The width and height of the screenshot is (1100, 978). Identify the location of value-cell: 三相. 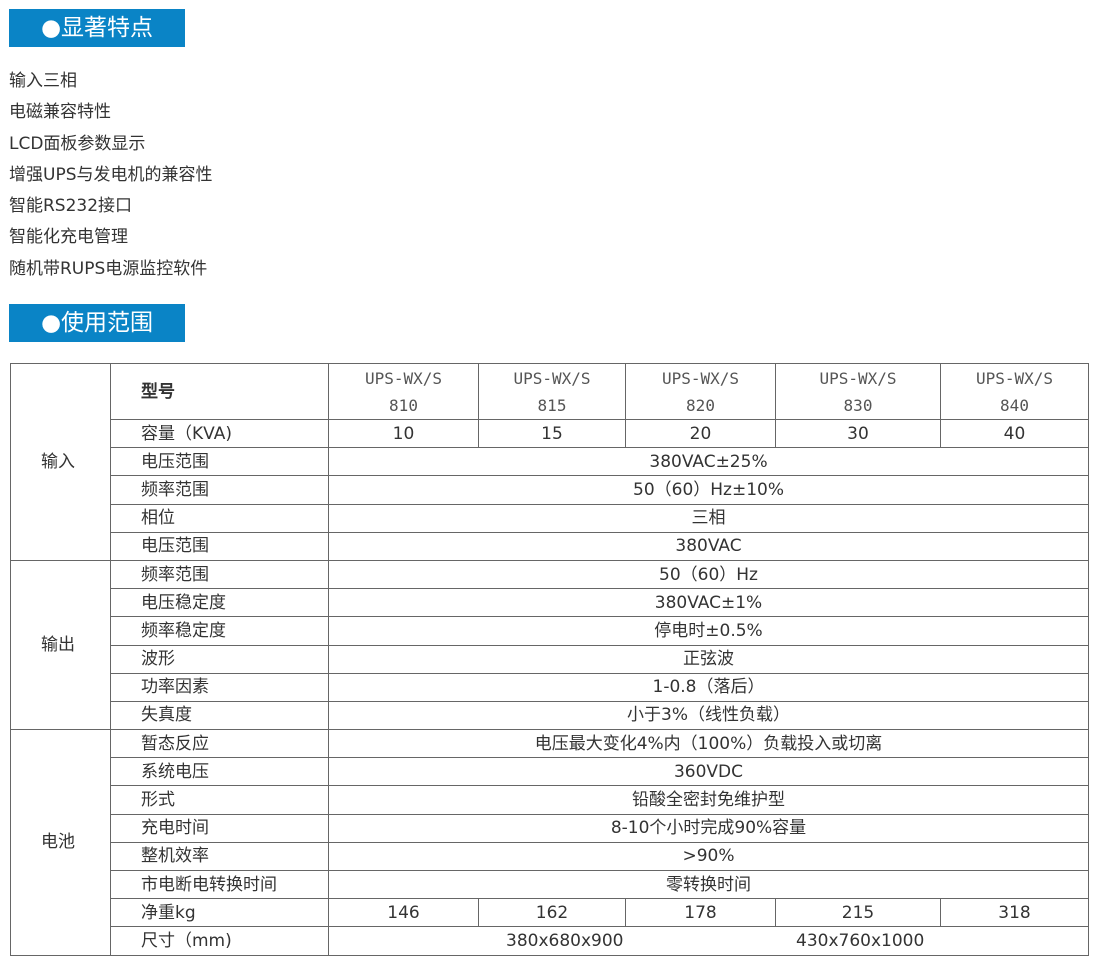
(708, 518).